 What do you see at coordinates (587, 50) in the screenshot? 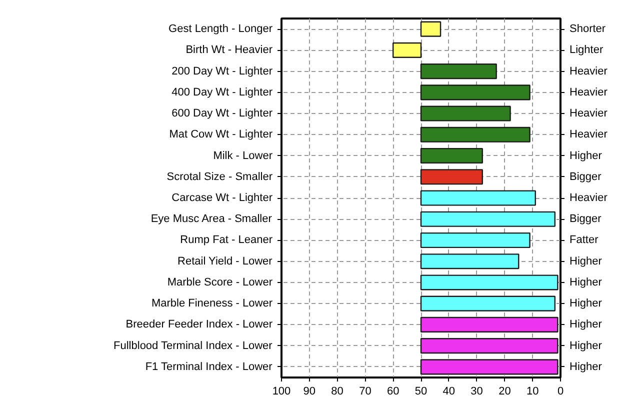
I see `y2-tick-label: Lighter` at bounding box center [587, 50].